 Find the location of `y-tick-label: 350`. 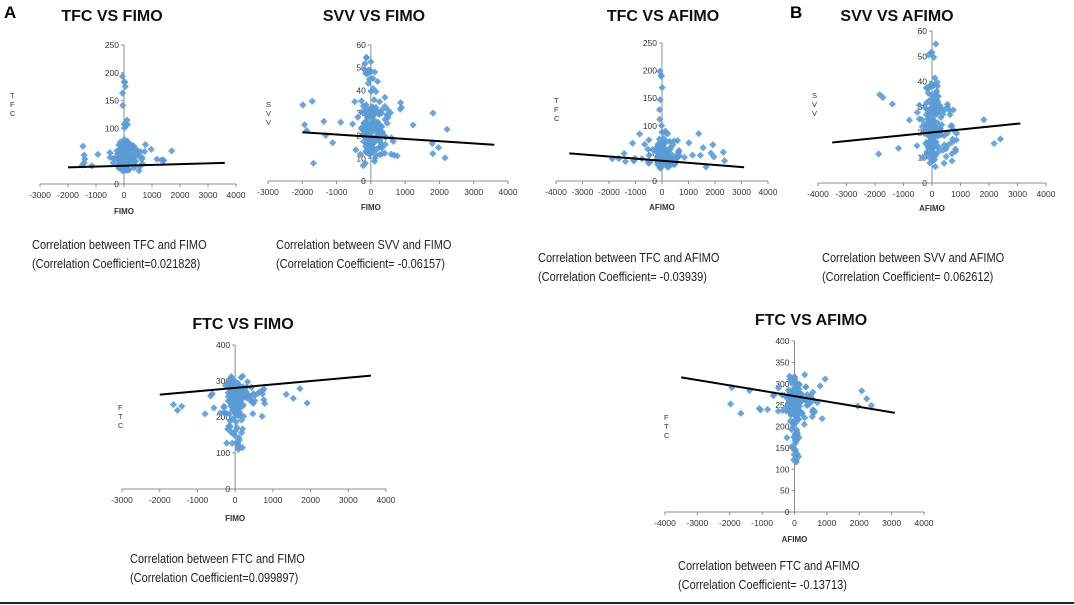

y-tick-label: 350 is located at coordinates (782, 362).